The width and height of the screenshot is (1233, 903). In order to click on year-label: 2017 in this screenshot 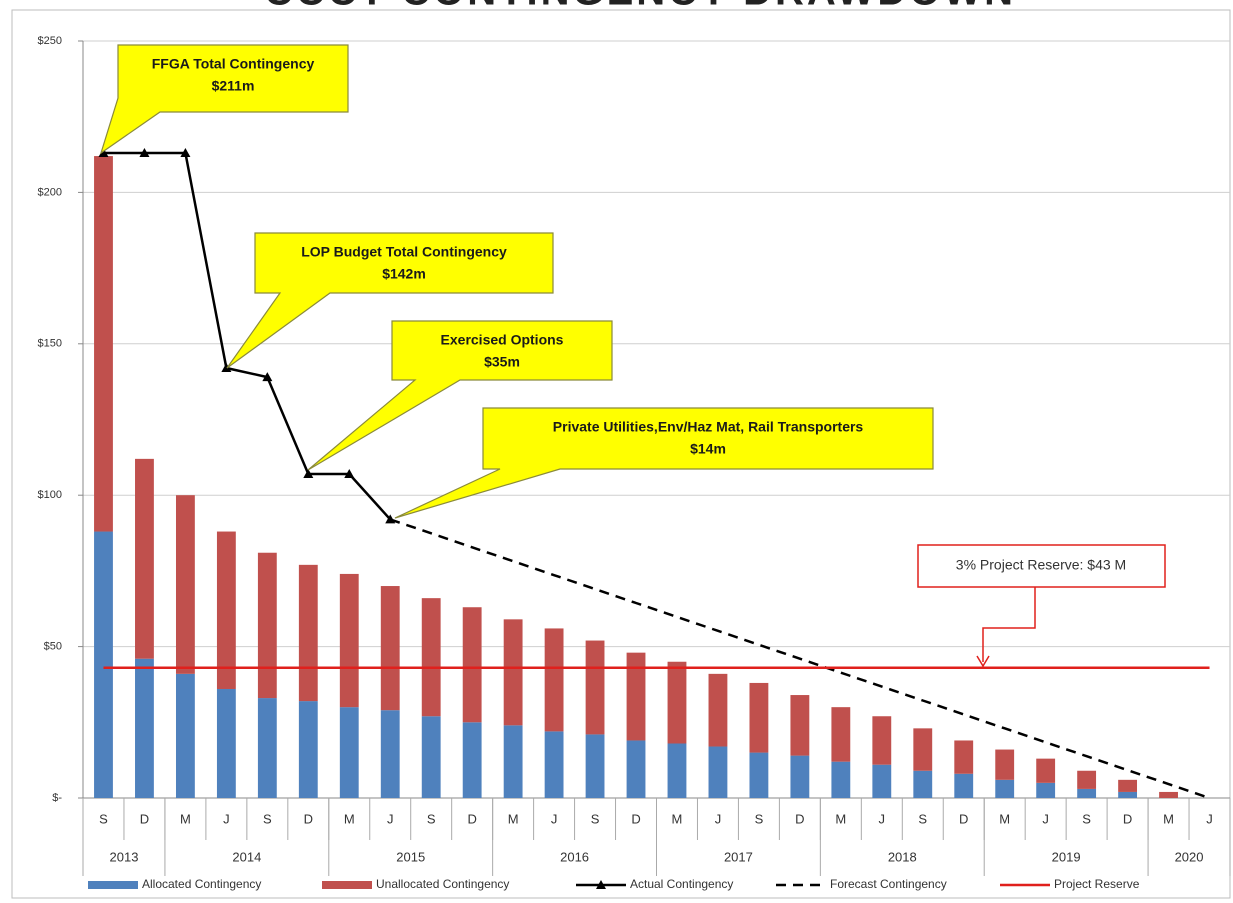, I will do `click(738, 856)`.